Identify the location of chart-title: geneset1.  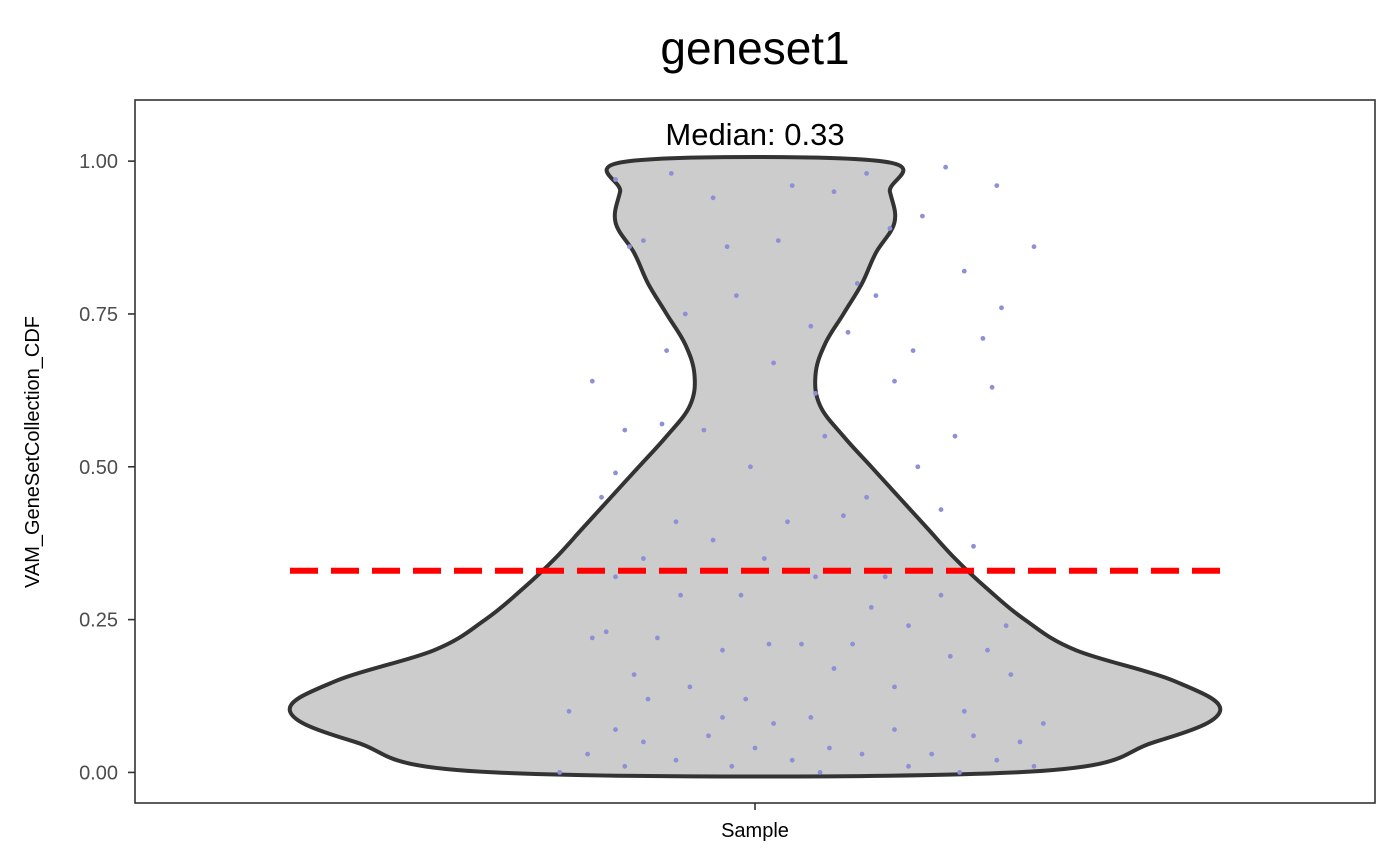
(754, 48).